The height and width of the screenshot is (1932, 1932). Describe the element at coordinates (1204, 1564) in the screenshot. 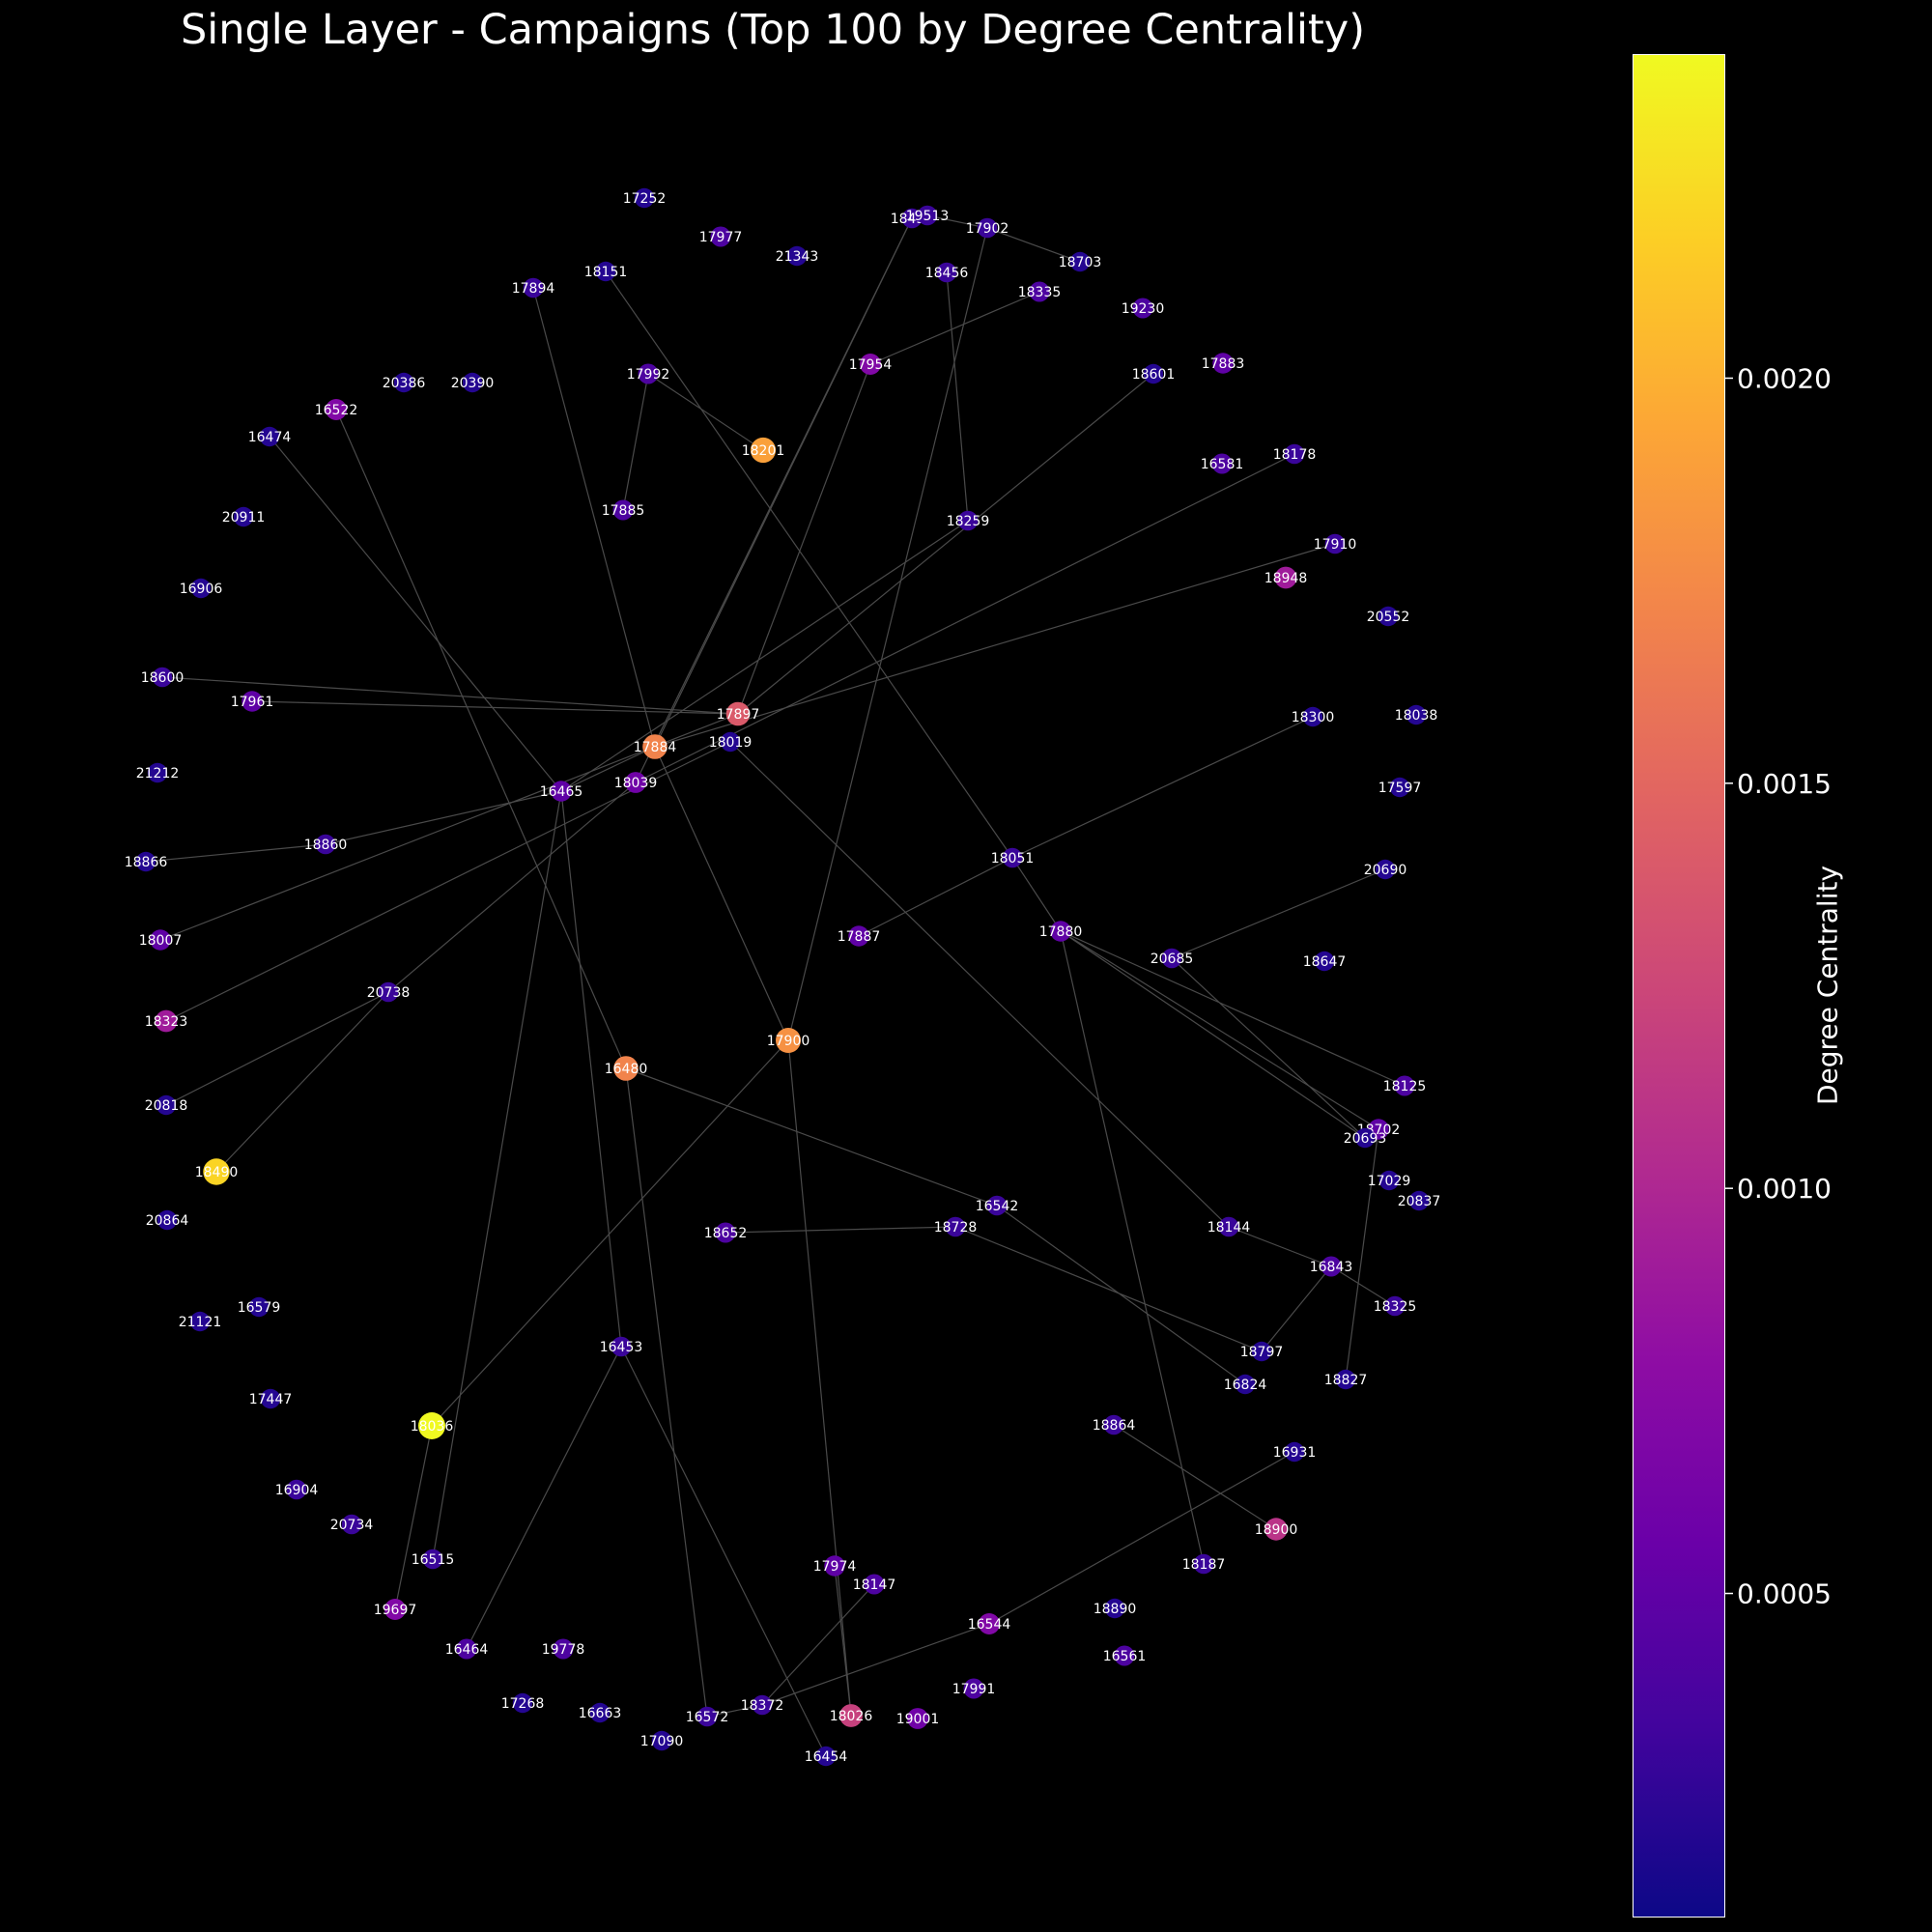

I see `node-18187: 18187` at that location.